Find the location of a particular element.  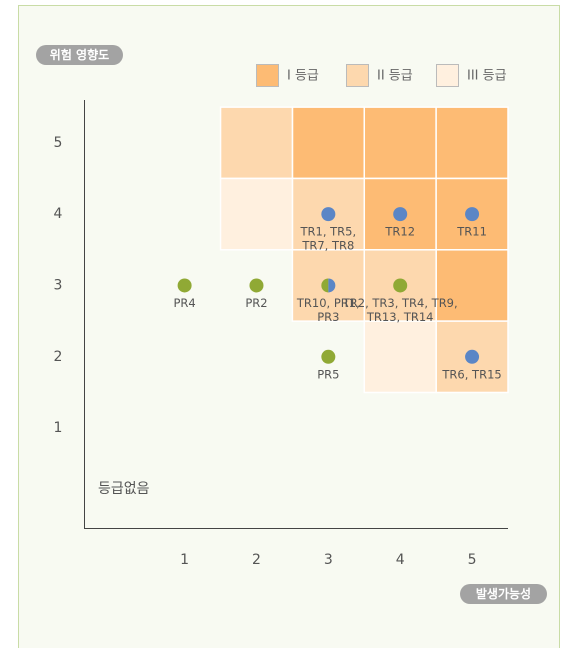

x-tick-label: 2 is located at coordinates (256, 560).